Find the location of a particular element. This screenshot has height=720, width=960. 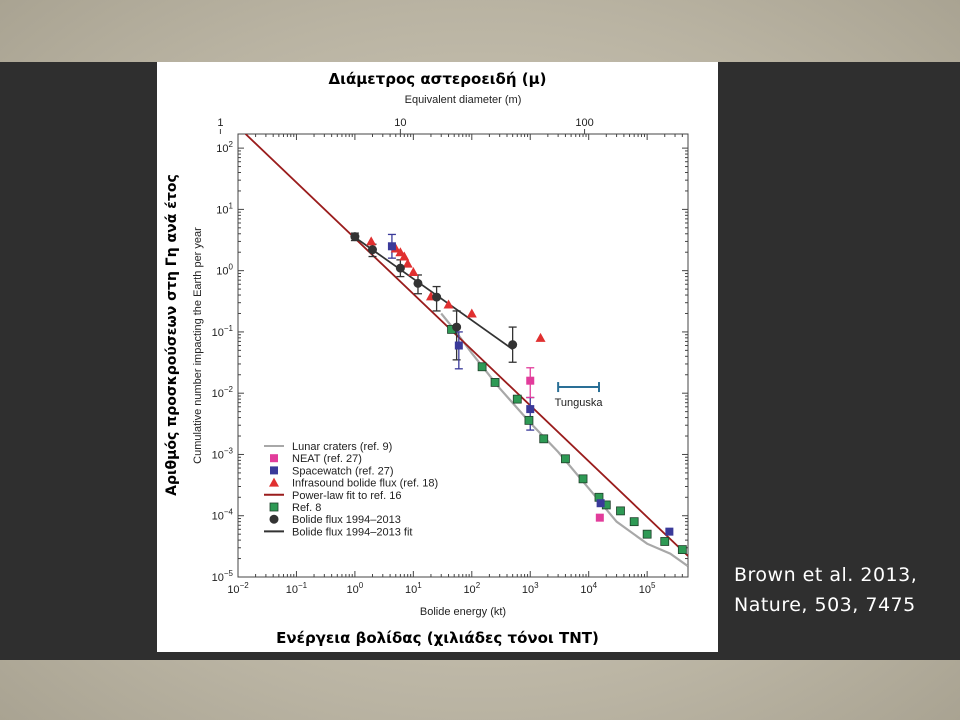

legend-label: Power-law fit to ref. 16 is located at coordinates (346, 496).